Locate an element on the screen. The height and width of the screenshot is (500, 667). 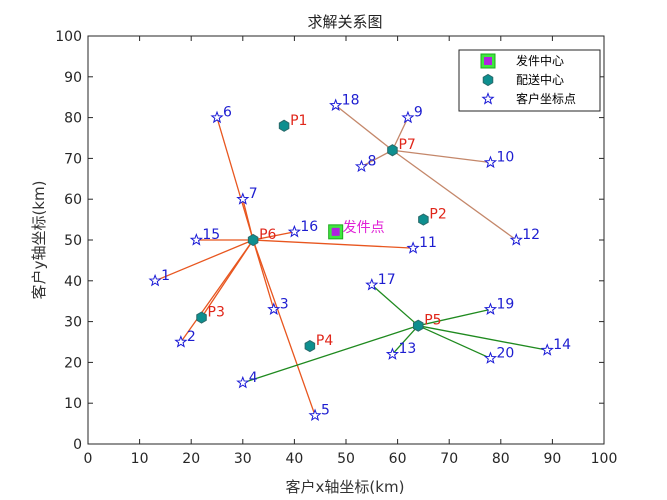
distribution-center-P3 is located at coordinates (201, 317).